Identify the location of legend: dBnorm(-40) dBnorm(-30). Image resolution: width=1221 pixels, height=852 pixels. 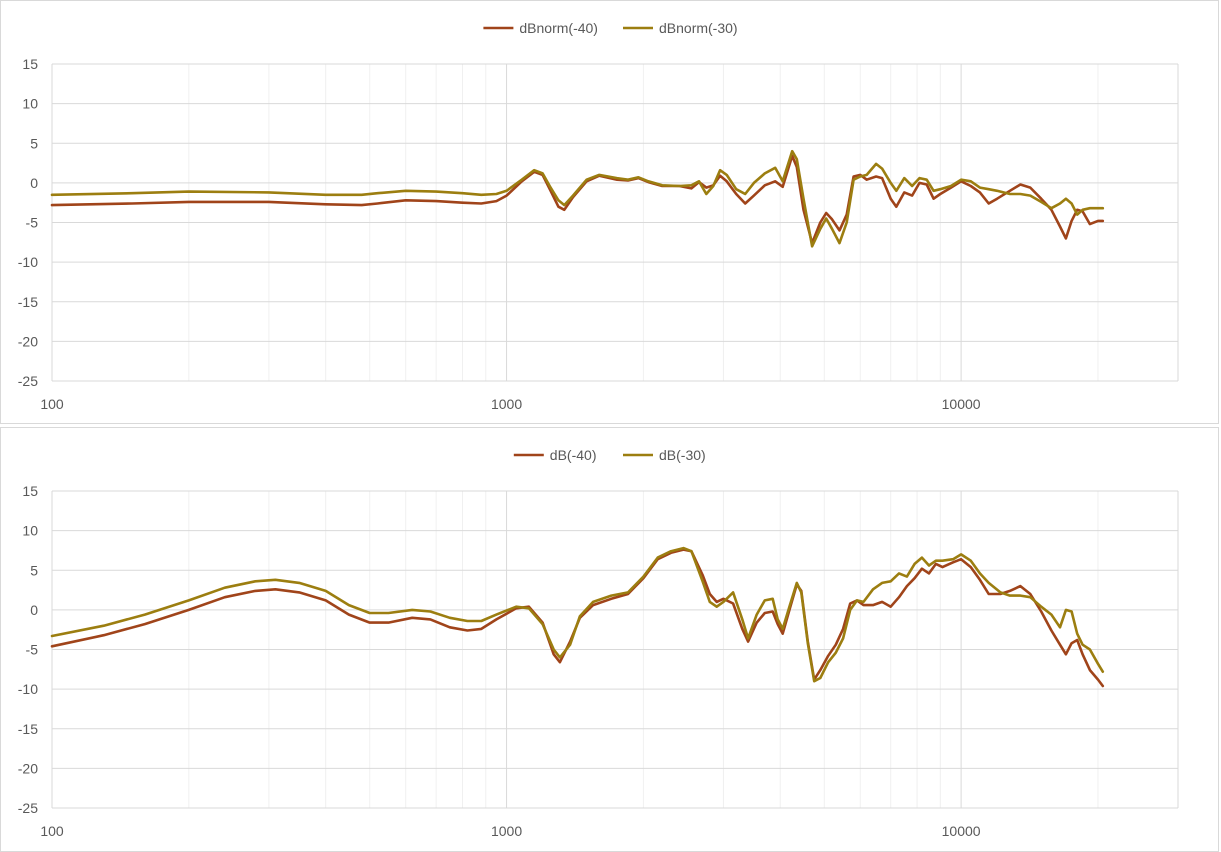
(610, 28).